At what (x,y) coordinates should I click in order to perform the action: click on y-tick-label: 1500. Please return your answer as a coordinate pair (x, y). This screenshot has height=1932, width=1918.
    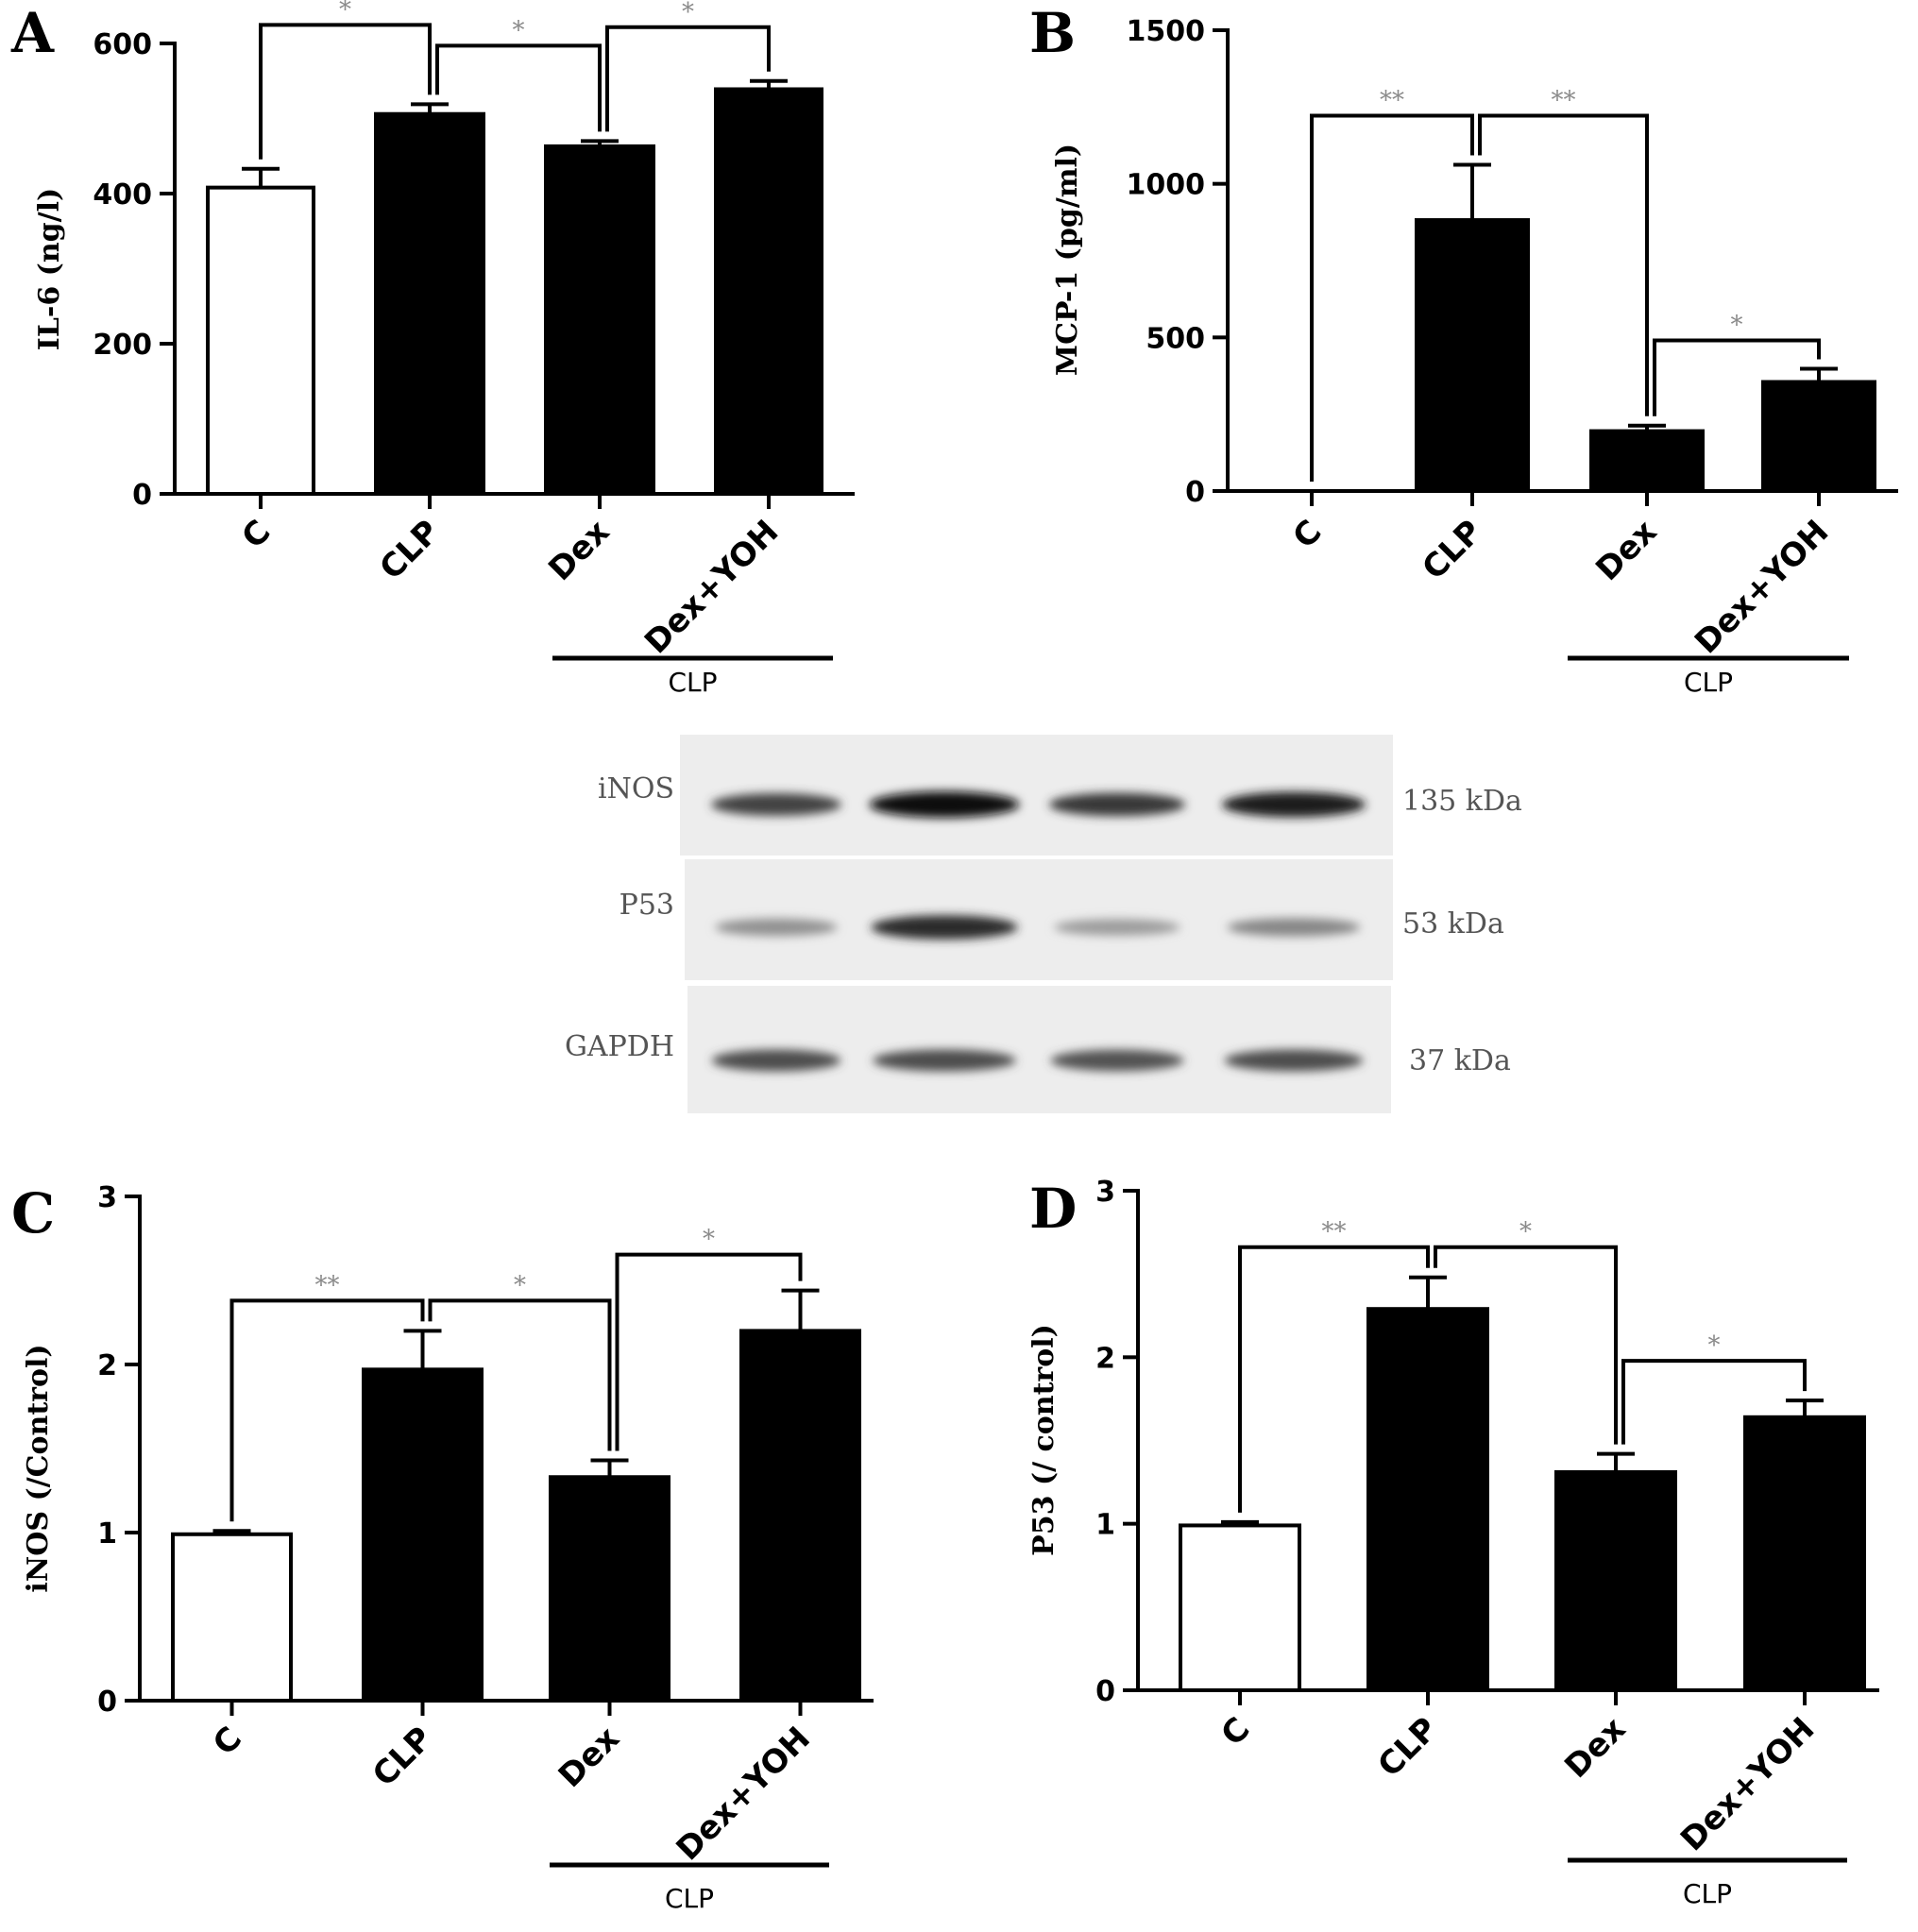
    Looking at the image, I should click on (1166, 32).